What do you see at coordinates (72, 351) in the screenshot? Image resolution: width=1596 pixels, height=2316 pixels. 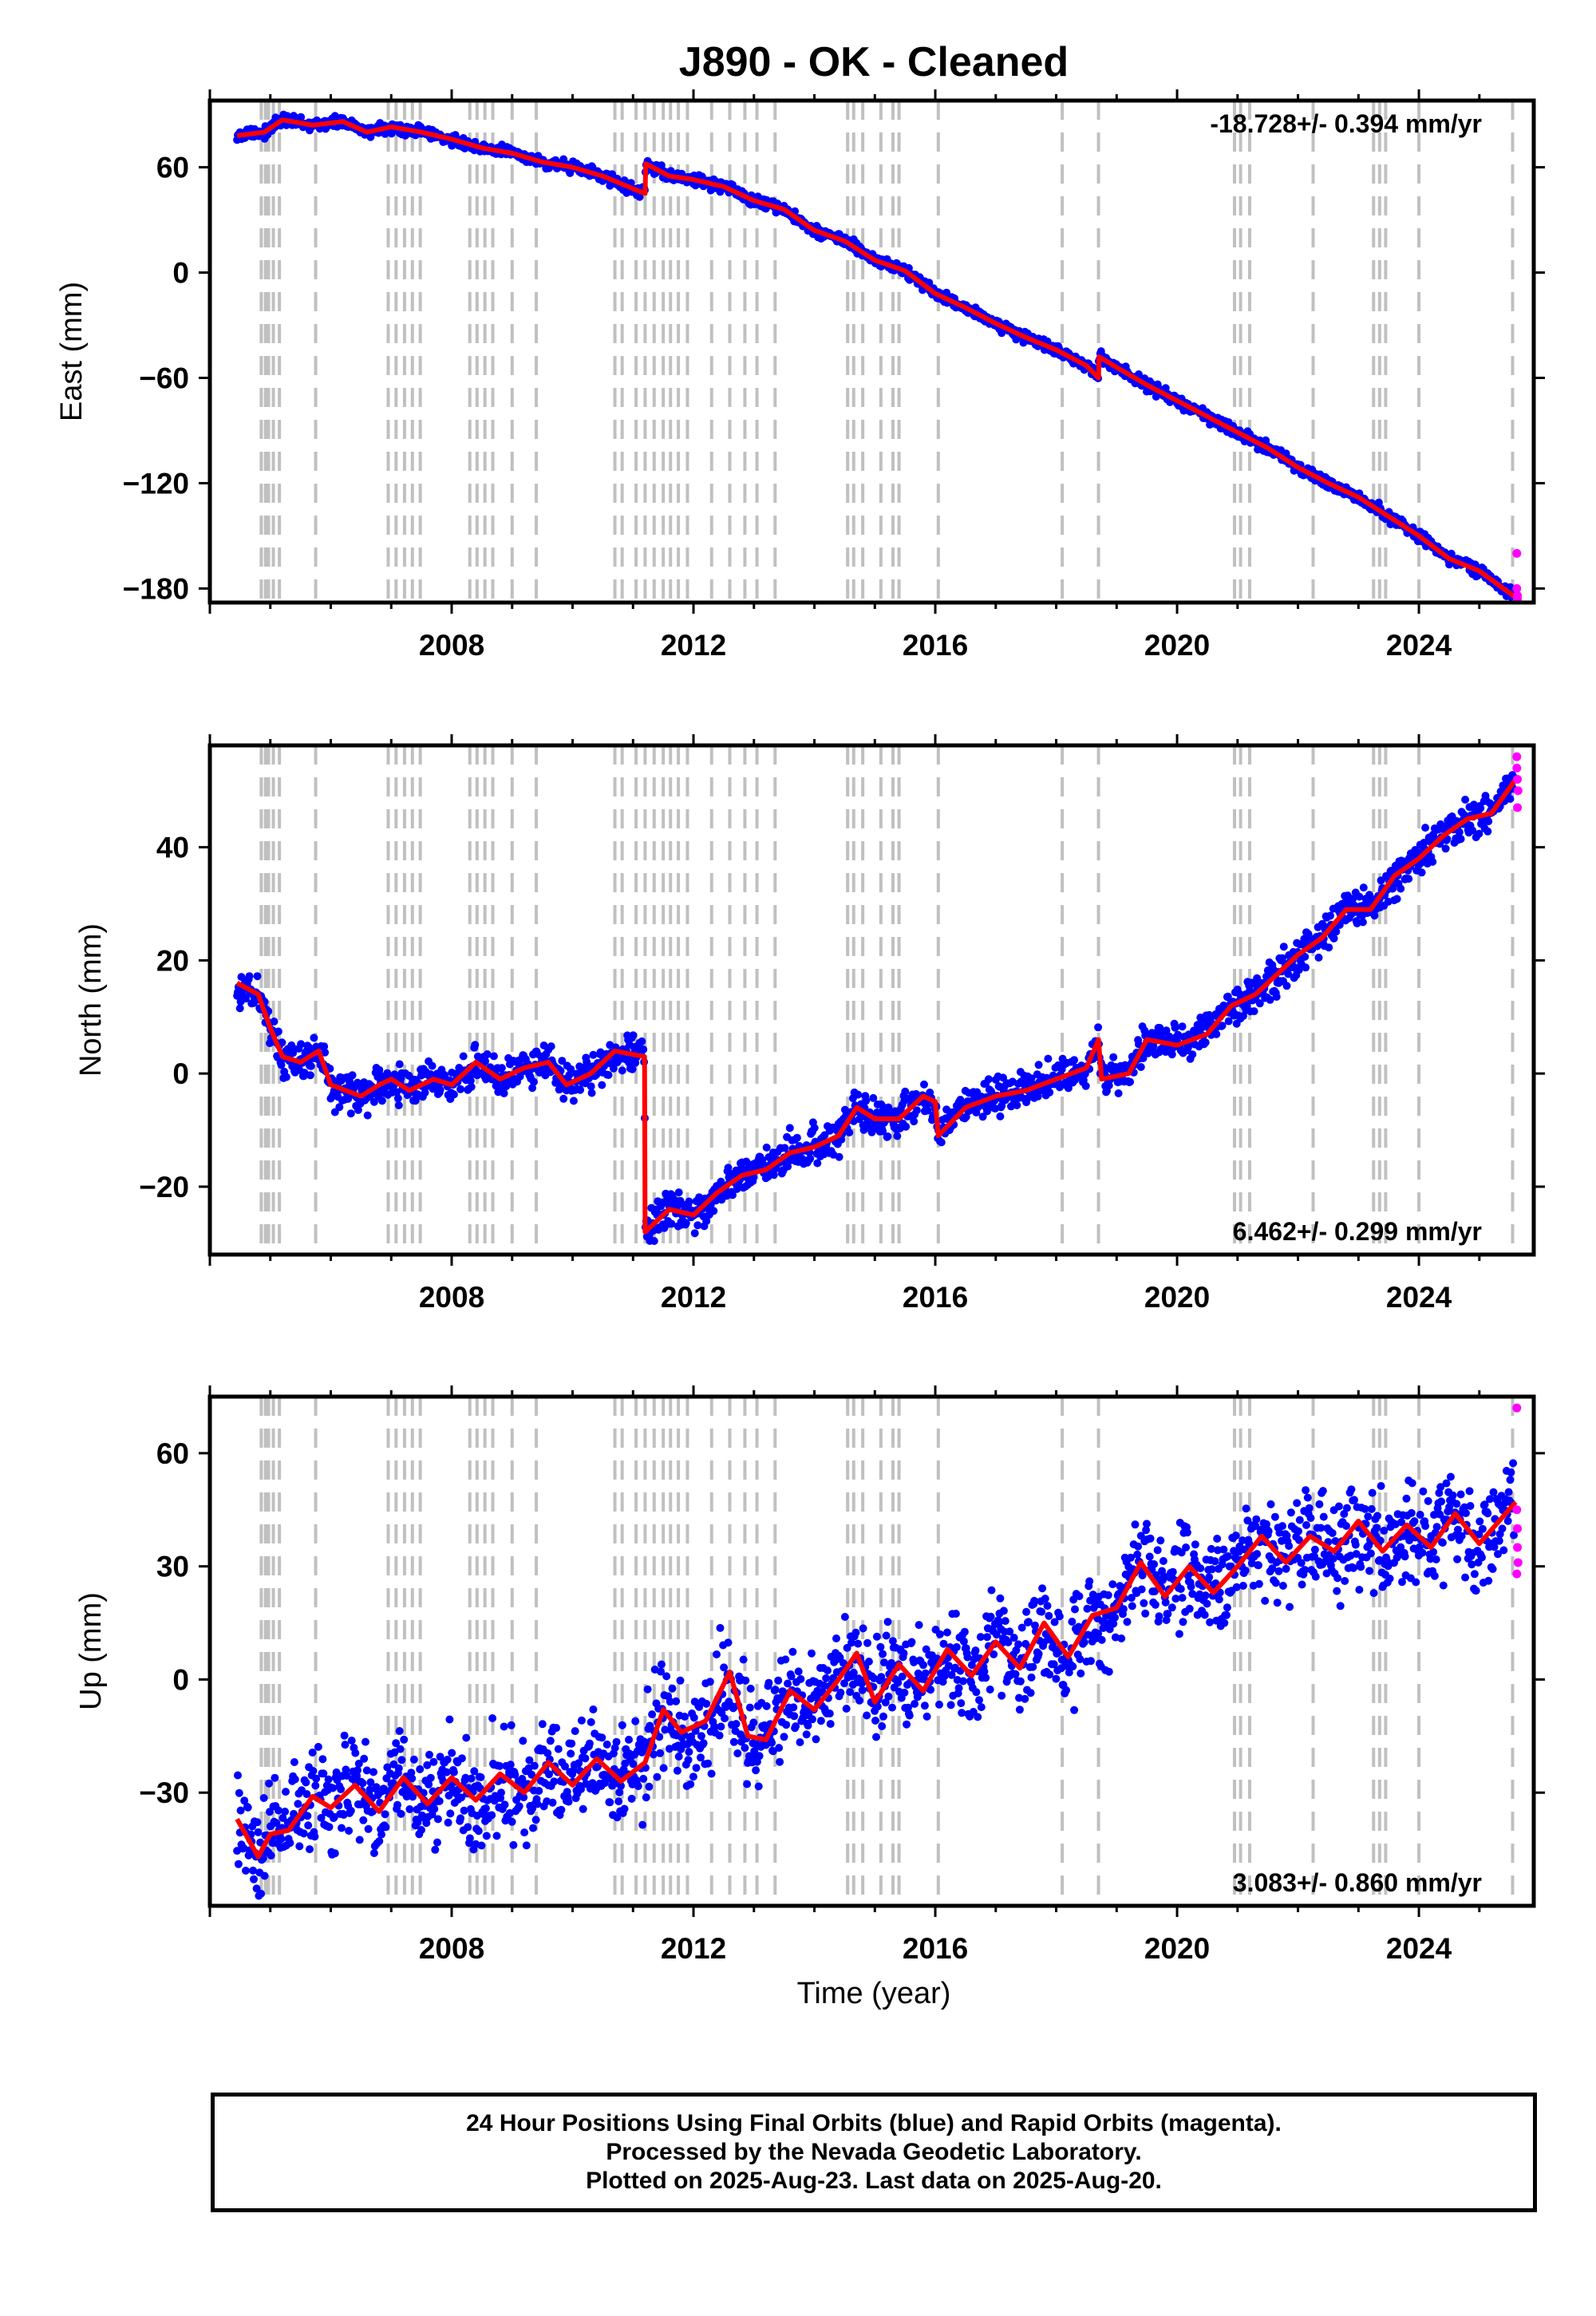 I see `y-axis-label: East (mm)` at bounding box center [72, 351].